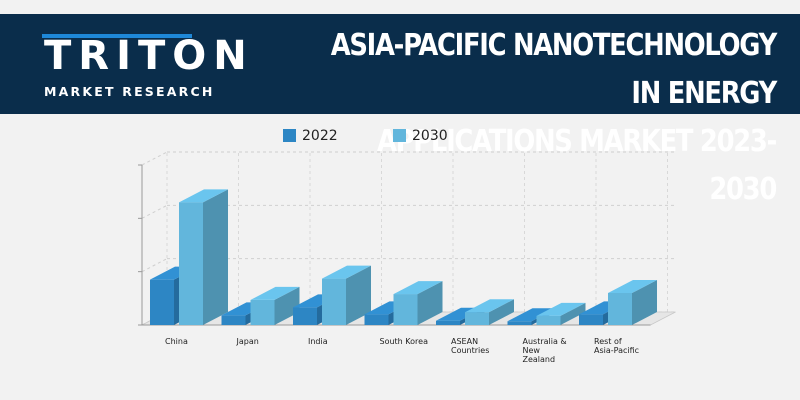 The height and width of the screenshot is (400, 800). Describe the element at coordinates (129, 91) in the screenshot. I see `logo-subtitle: MARKET RESEARCH` at that location.